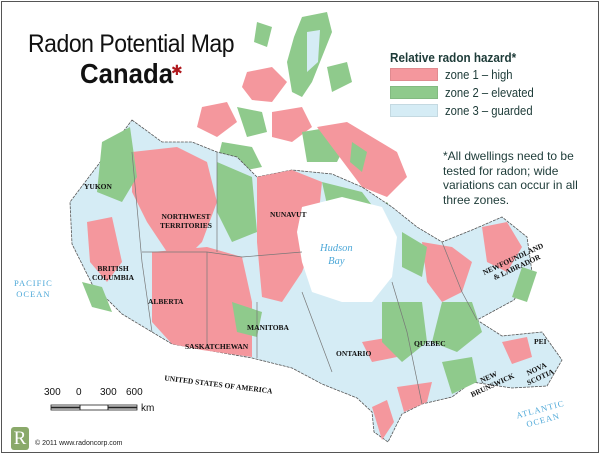  I want to click on label-ontario: ONTARIO, so click(354, 353).